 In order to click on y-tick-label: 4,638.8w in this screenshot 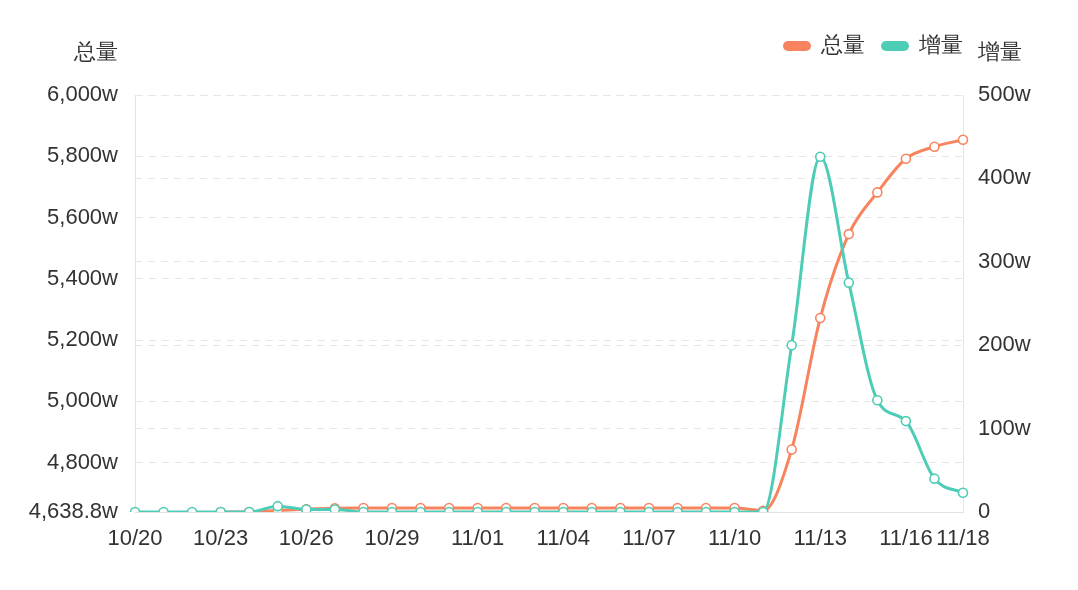, I will do `click(73, 511)`.